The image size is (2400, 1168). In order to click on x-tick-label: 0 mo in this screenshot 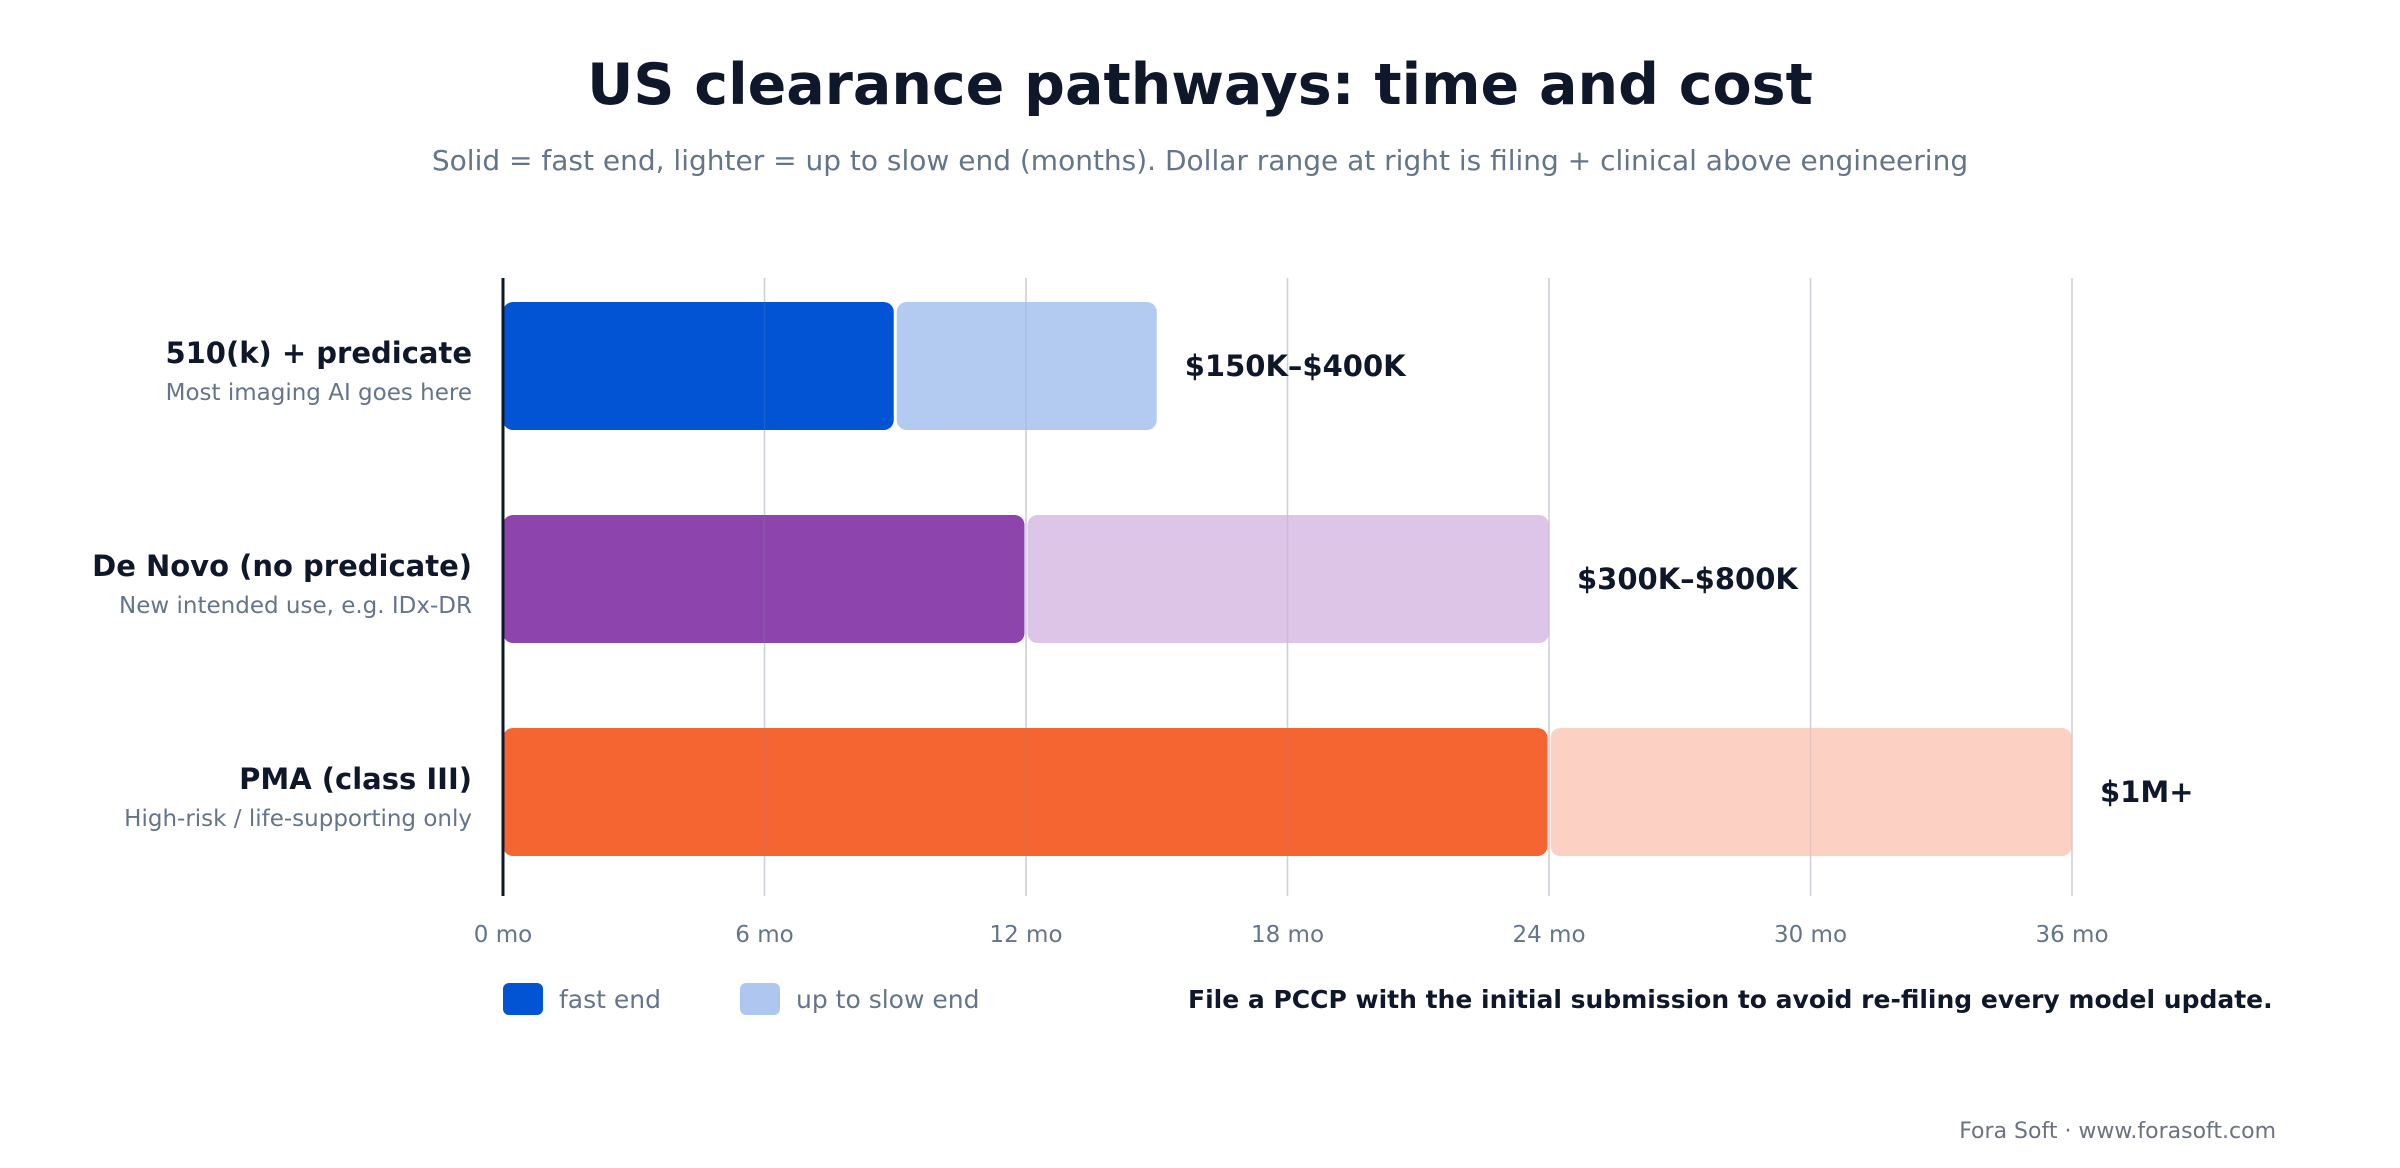, I will do `click(503, 935)`.